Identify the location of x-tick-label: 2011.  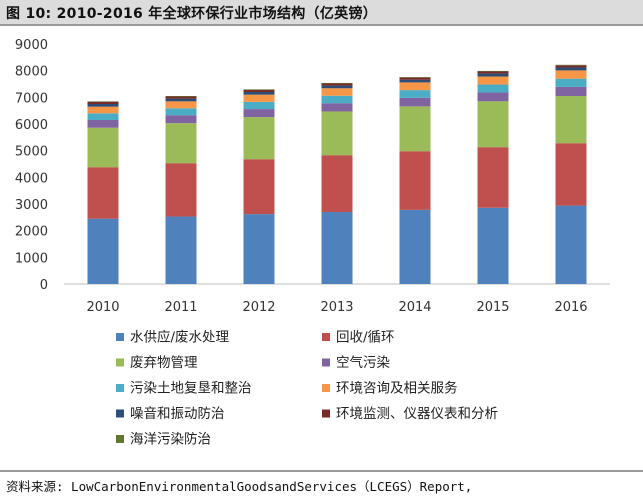
(180, 307).